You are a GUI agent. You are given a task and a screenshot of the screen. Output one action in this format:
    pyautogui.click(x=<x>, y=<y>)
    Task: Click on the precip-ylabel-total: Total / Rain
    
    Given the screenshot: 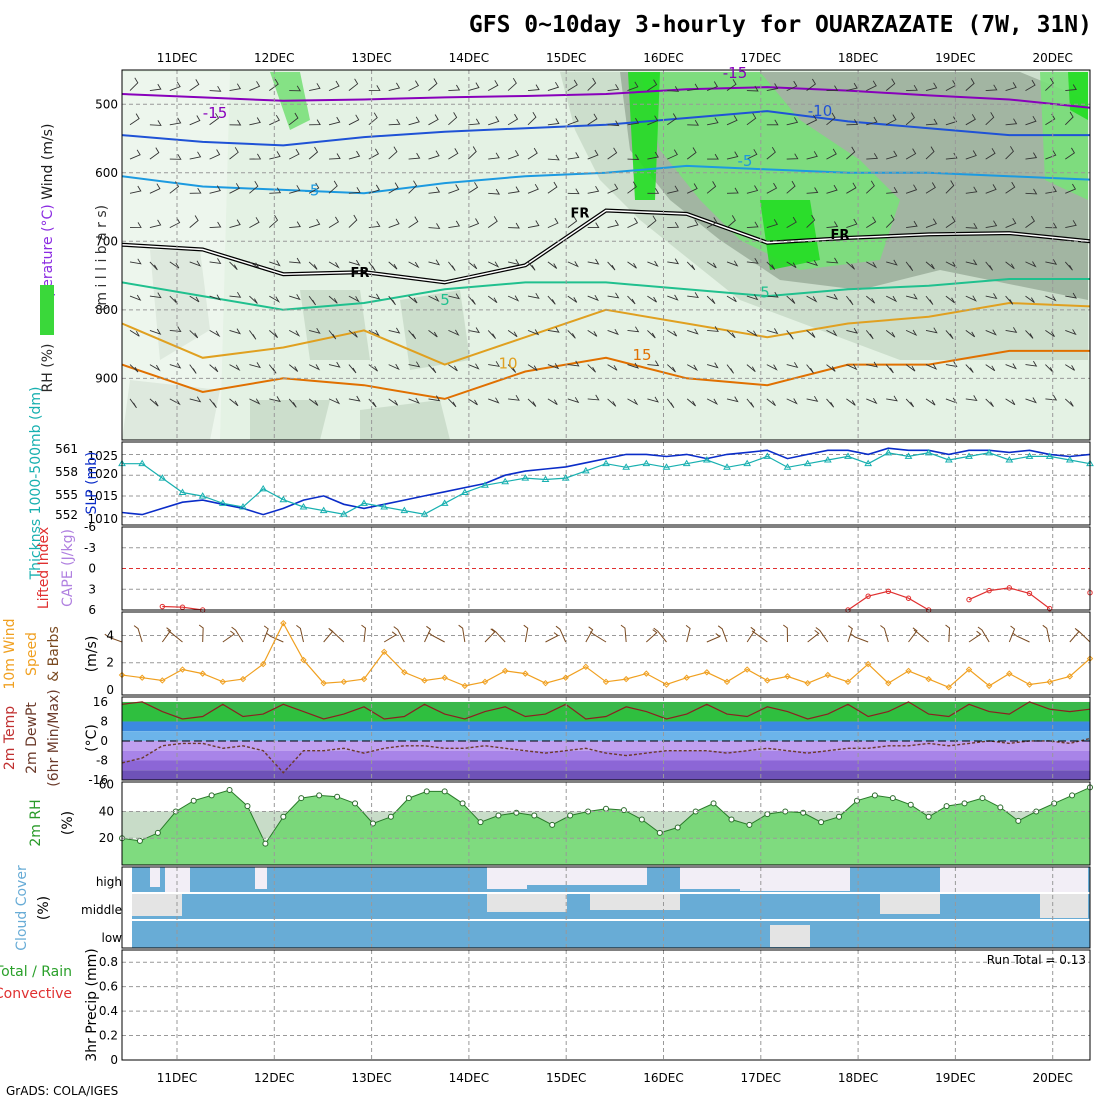 What is the action you would take?
    pyautogui.click(x=36, y=972)
    